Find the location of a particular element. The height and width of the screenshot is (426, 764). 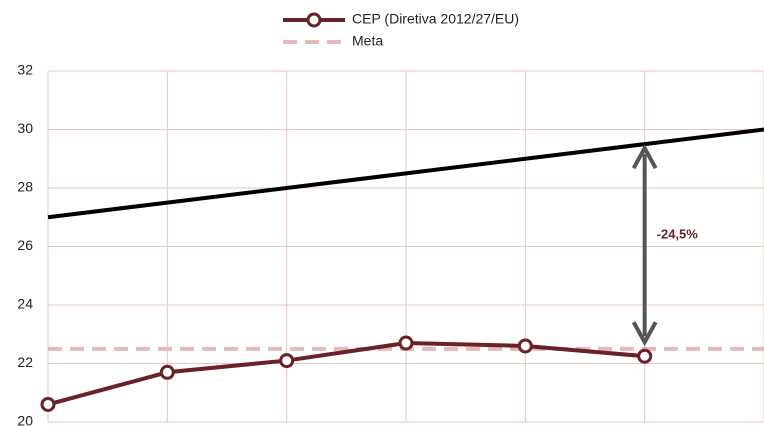

annotation: -24,5% is located at coordinates (678, 234).